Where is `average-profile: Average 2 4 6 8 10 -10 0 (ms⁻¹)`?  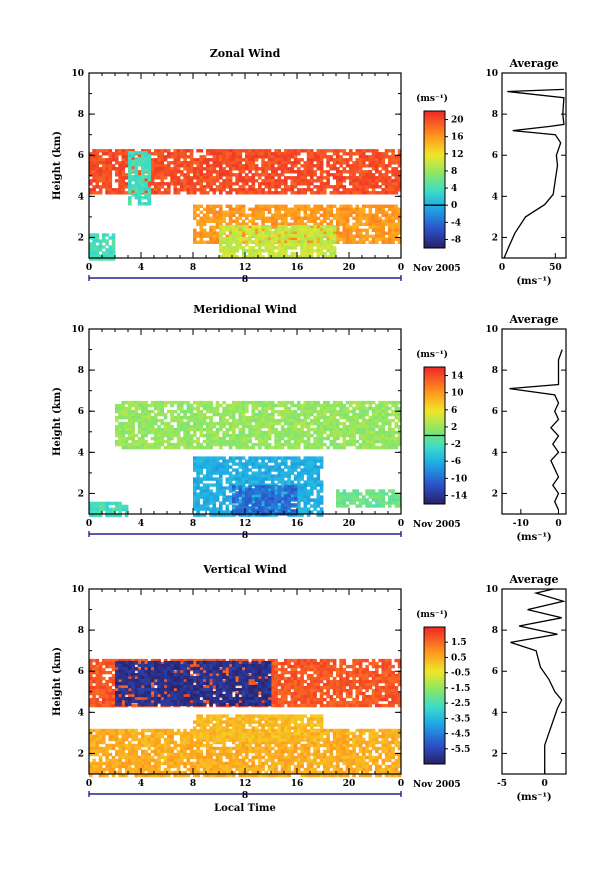
average-profile: Average 2 4 6 8 10 -10 0 (ms⁻¹) is located at coordinates (526, 428).